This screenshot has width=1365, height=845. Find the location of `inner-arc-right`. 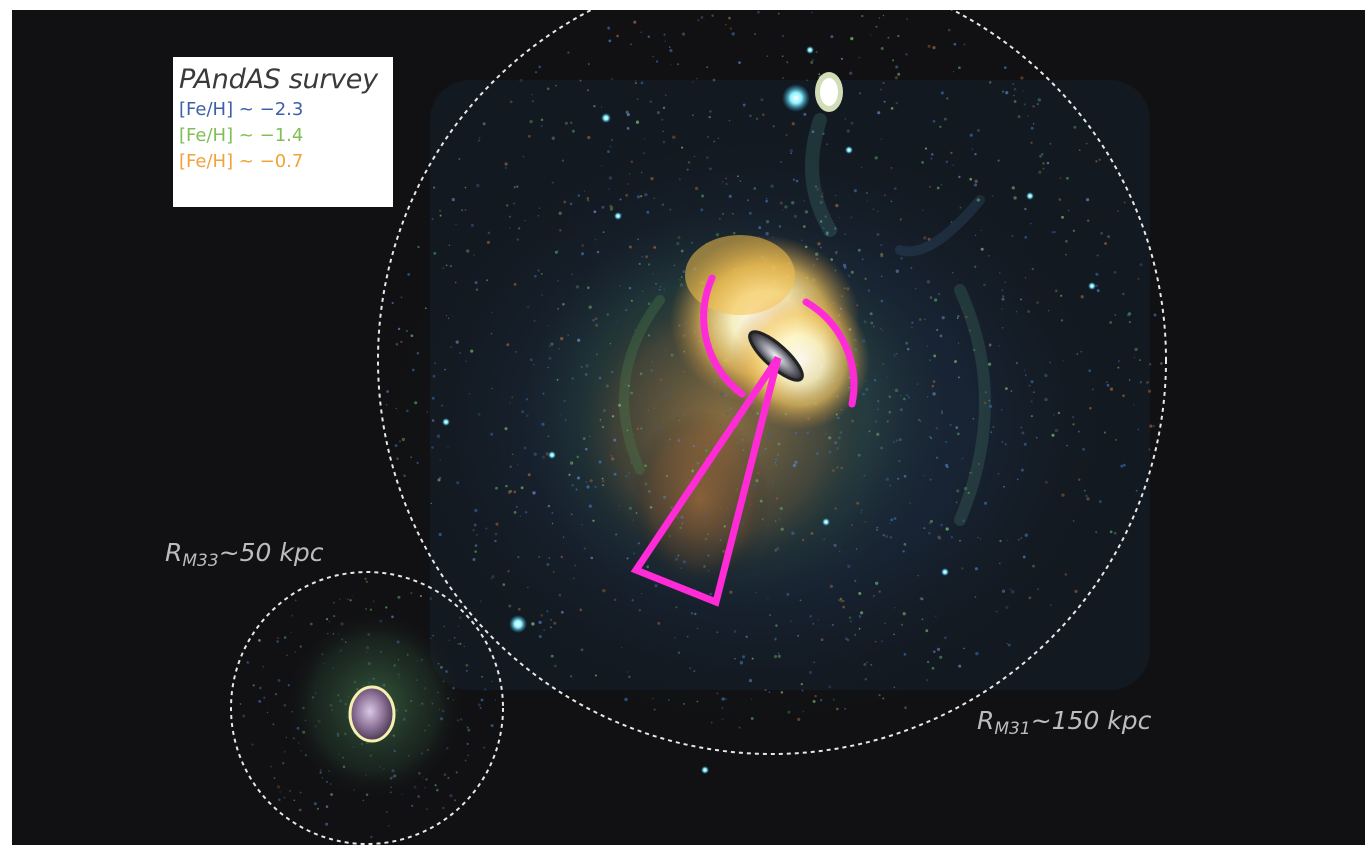

inner-arc-right is located at coordinates (830, 353).